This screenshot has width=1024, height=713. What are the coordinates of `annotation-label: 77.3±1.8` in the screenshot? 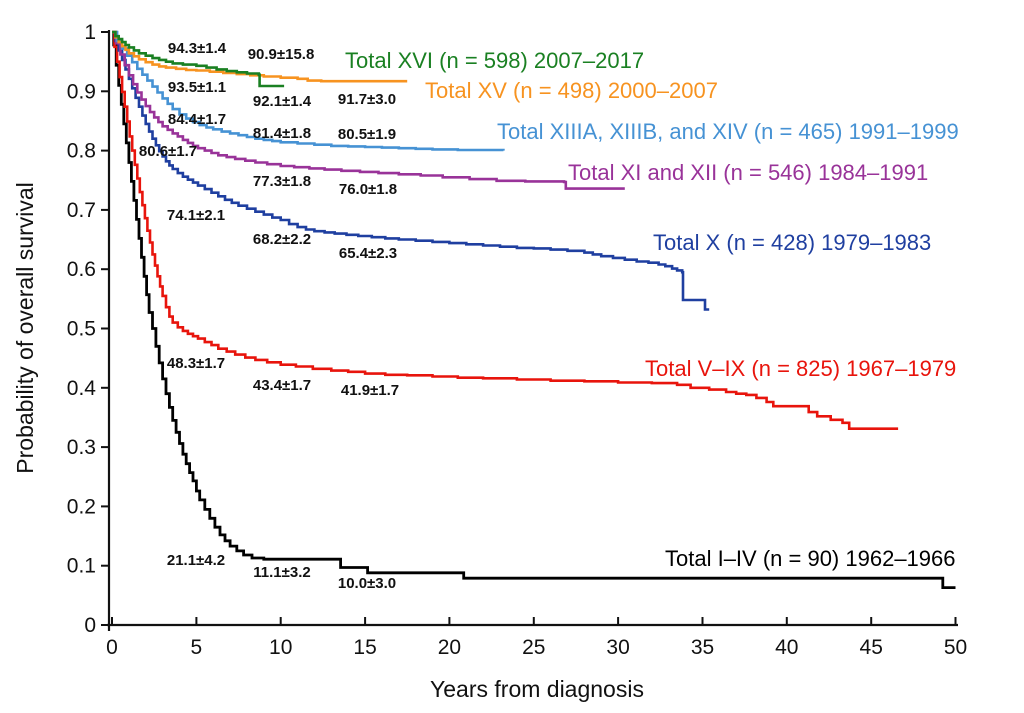 It's located at (282, 181).